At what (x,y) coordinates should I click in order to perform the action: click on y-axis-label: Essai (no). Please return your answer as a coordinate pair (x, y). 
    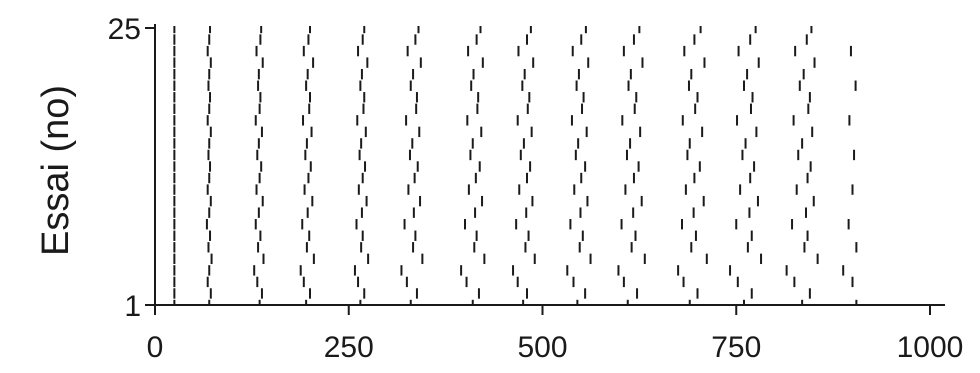
    Looking at the image, I should click on (56, 170).